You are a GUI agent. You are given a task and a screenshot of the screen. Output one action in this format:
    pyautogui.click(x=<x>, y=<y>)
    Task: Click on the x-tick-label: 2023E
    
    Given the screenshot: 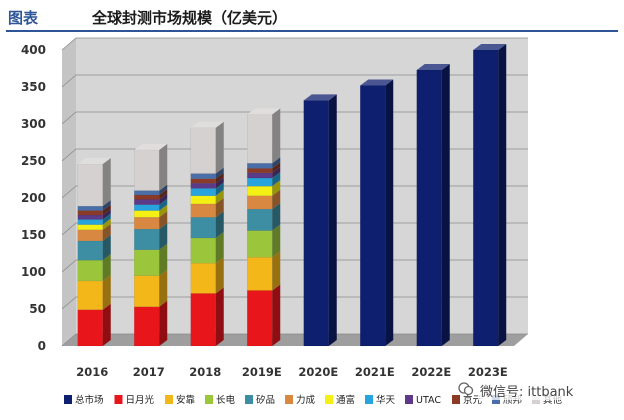 What is the action you would take?
    pyautogui.click(x=488, y=372)
    